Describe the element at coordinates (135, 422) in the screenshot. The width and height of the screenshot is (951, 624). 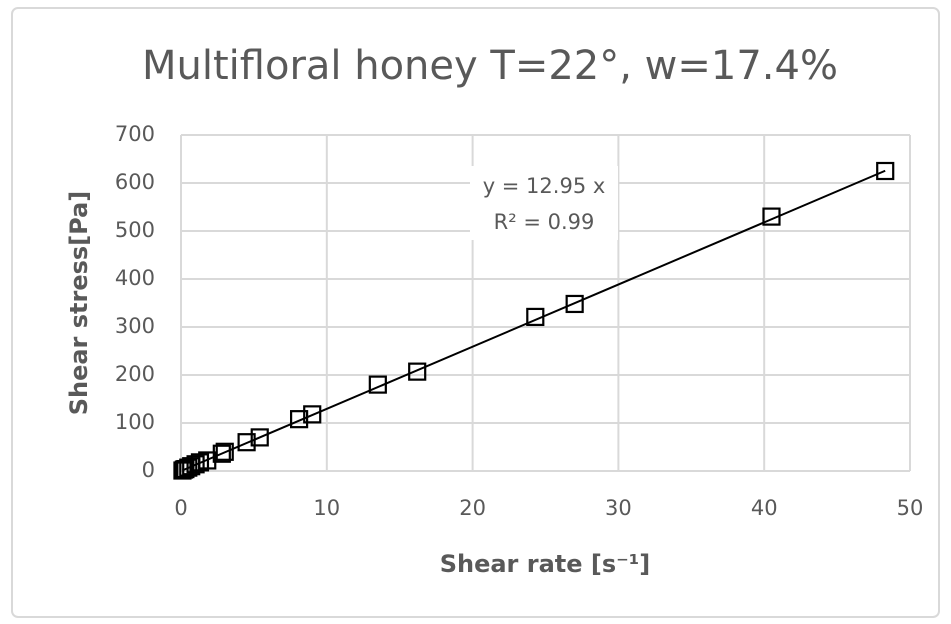
I see `y-tick-label: 100` at that location.